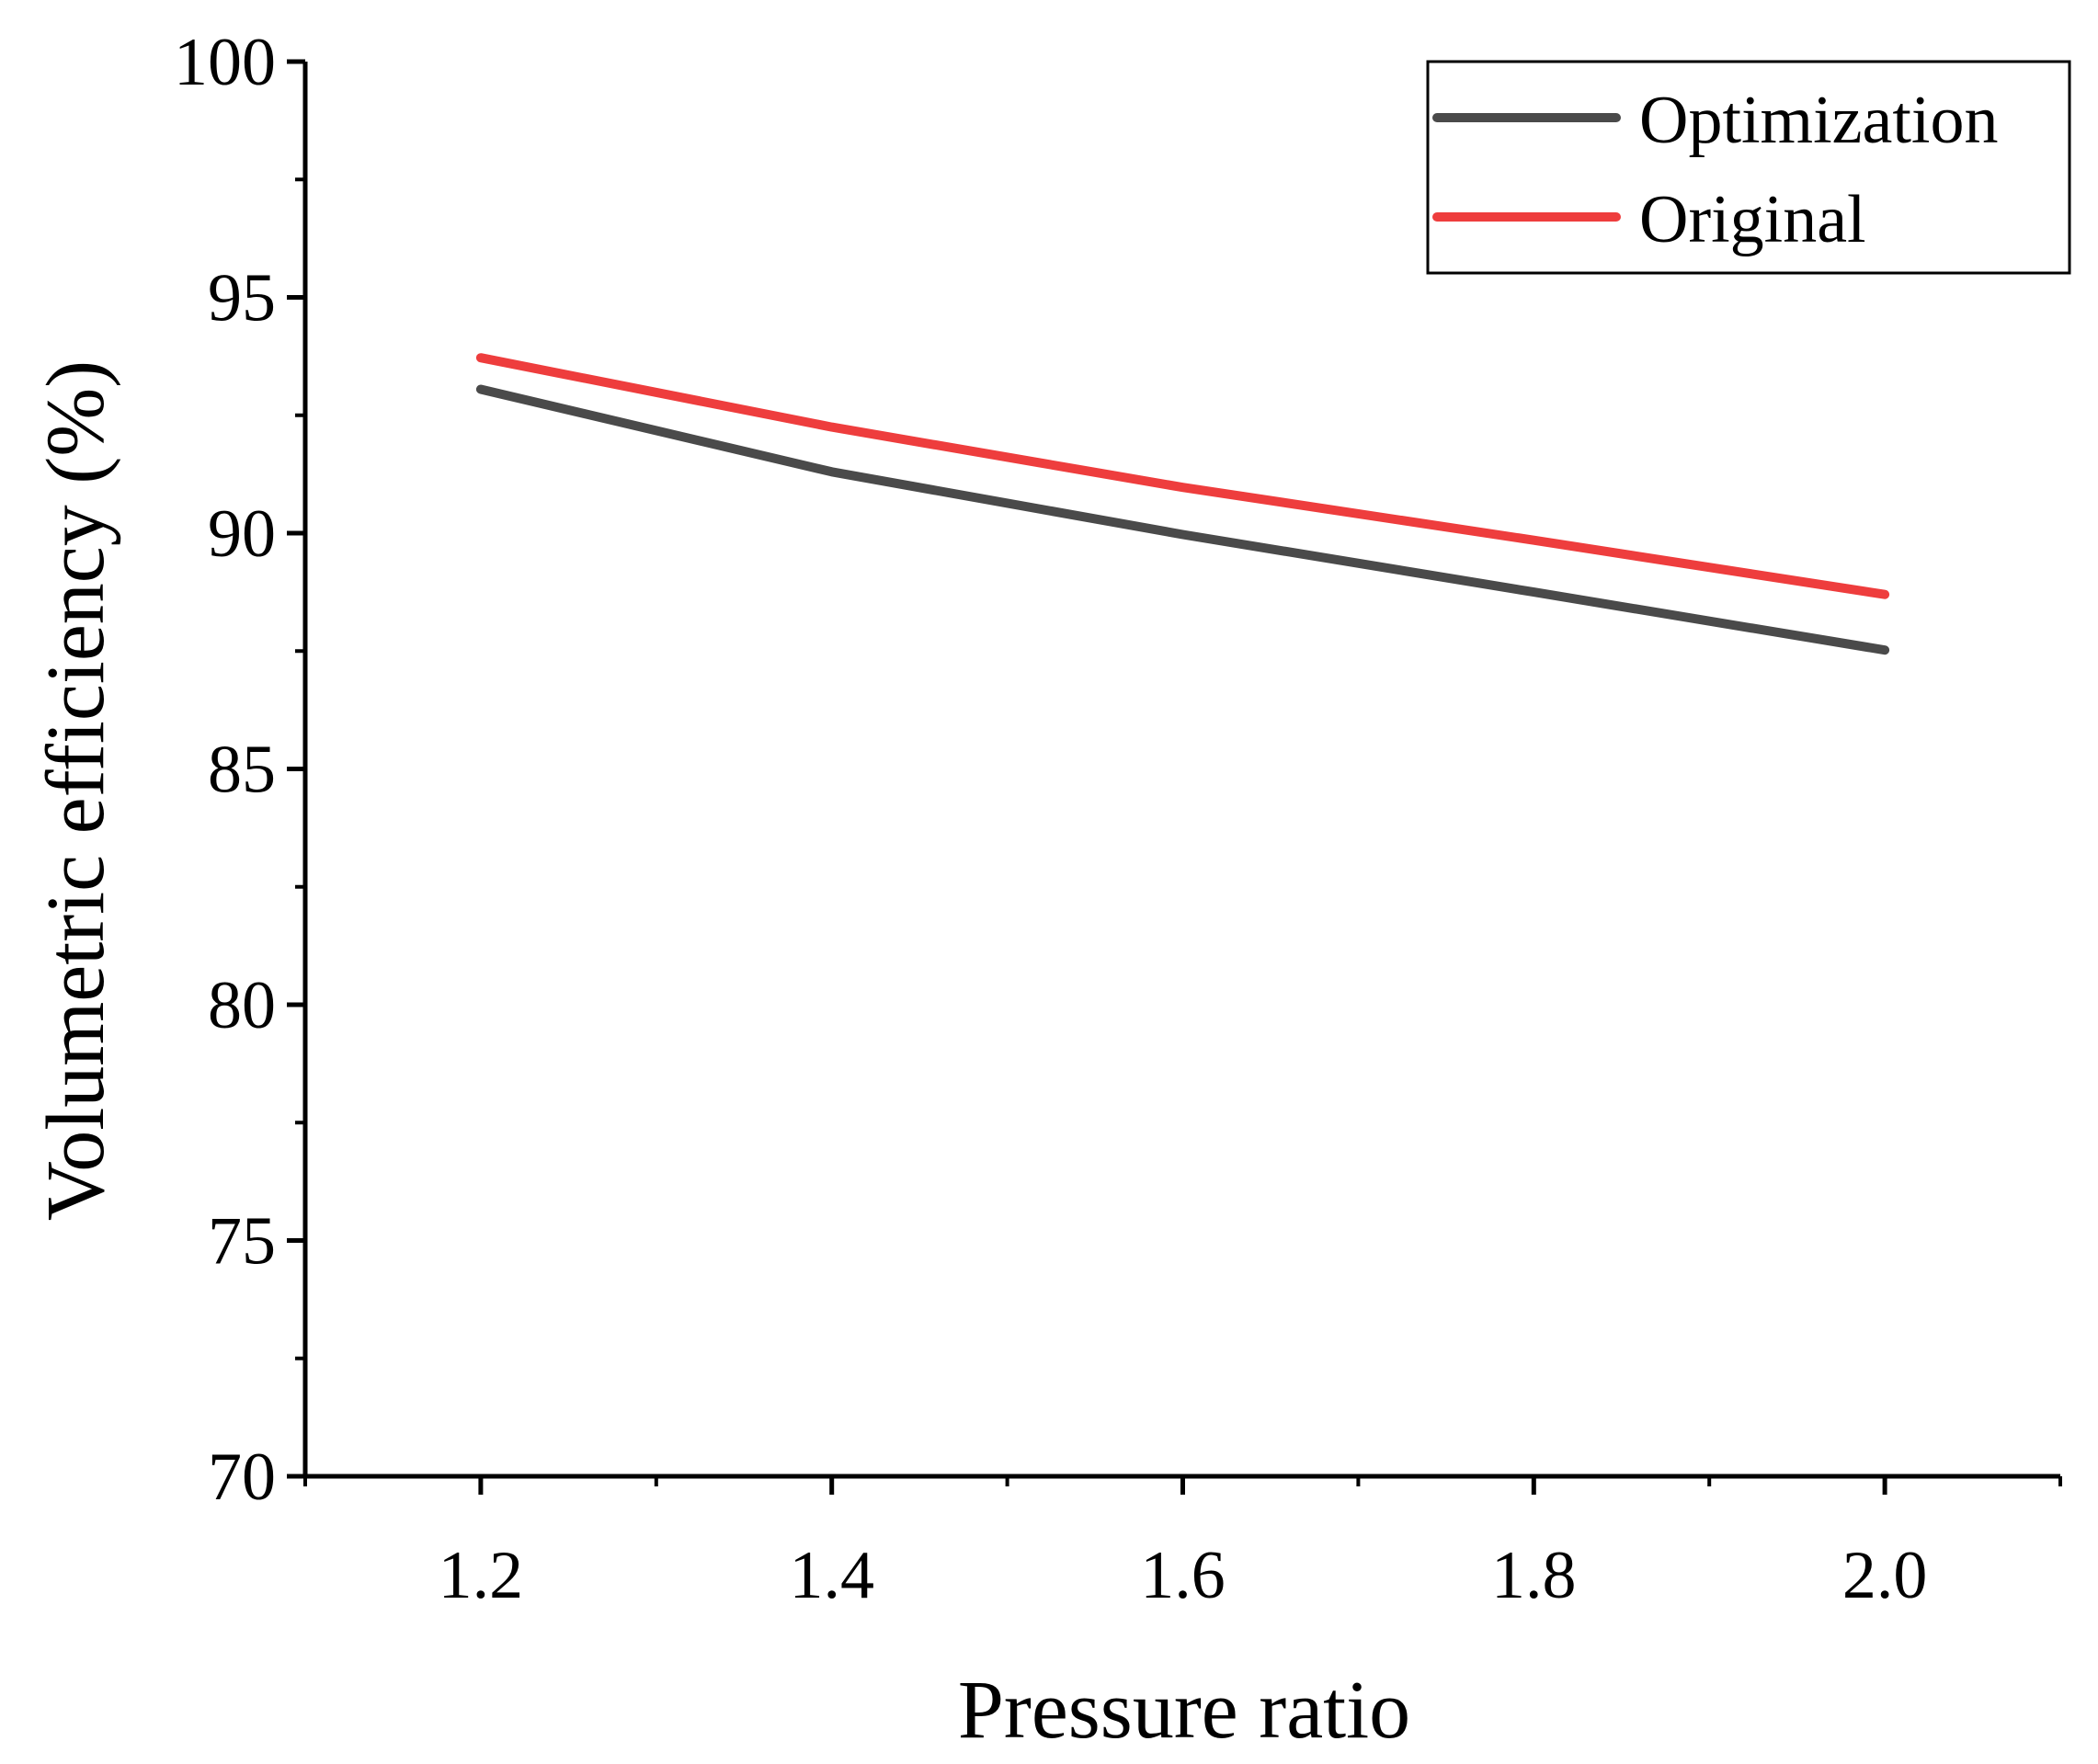  I want to click on y-tick-label: 100, so click(225, 62).